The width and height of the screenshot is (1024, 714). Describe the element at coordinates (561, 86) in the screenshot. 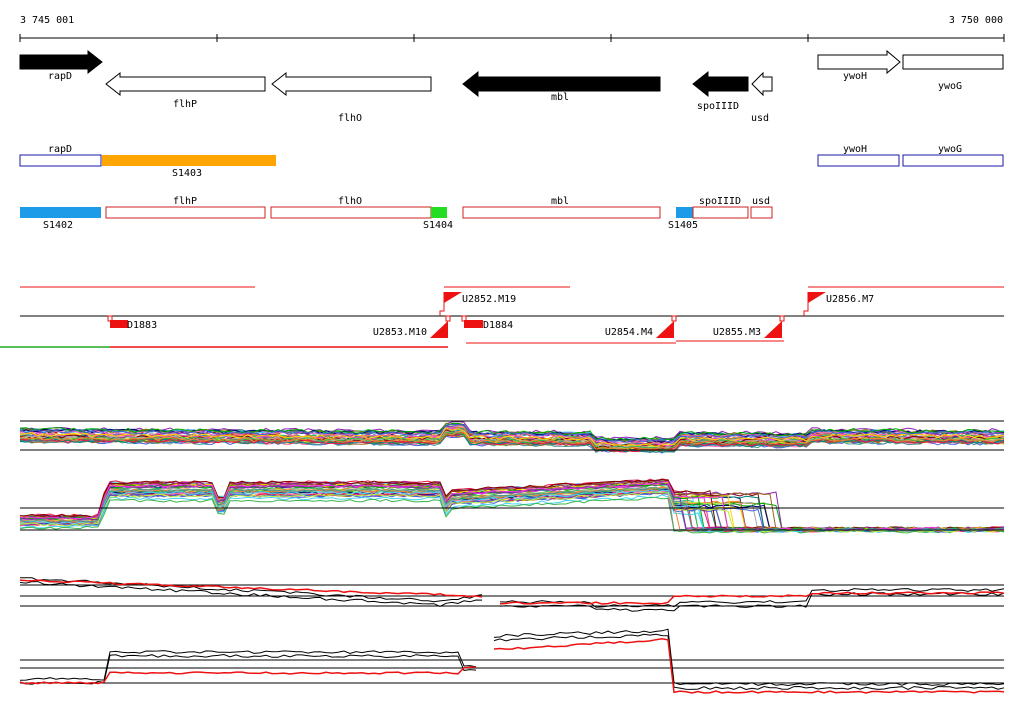

I see `gene-mbl: mbl` at that location.